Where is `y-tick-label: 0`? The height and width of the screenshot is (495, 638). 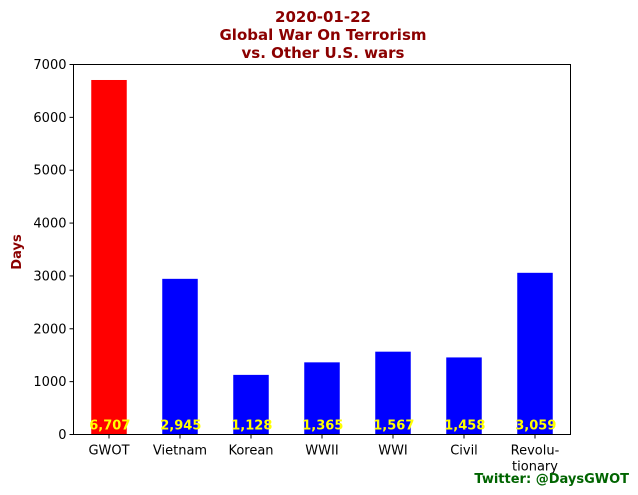
y-tick-label: 0 is located at coordinates (62, 435).